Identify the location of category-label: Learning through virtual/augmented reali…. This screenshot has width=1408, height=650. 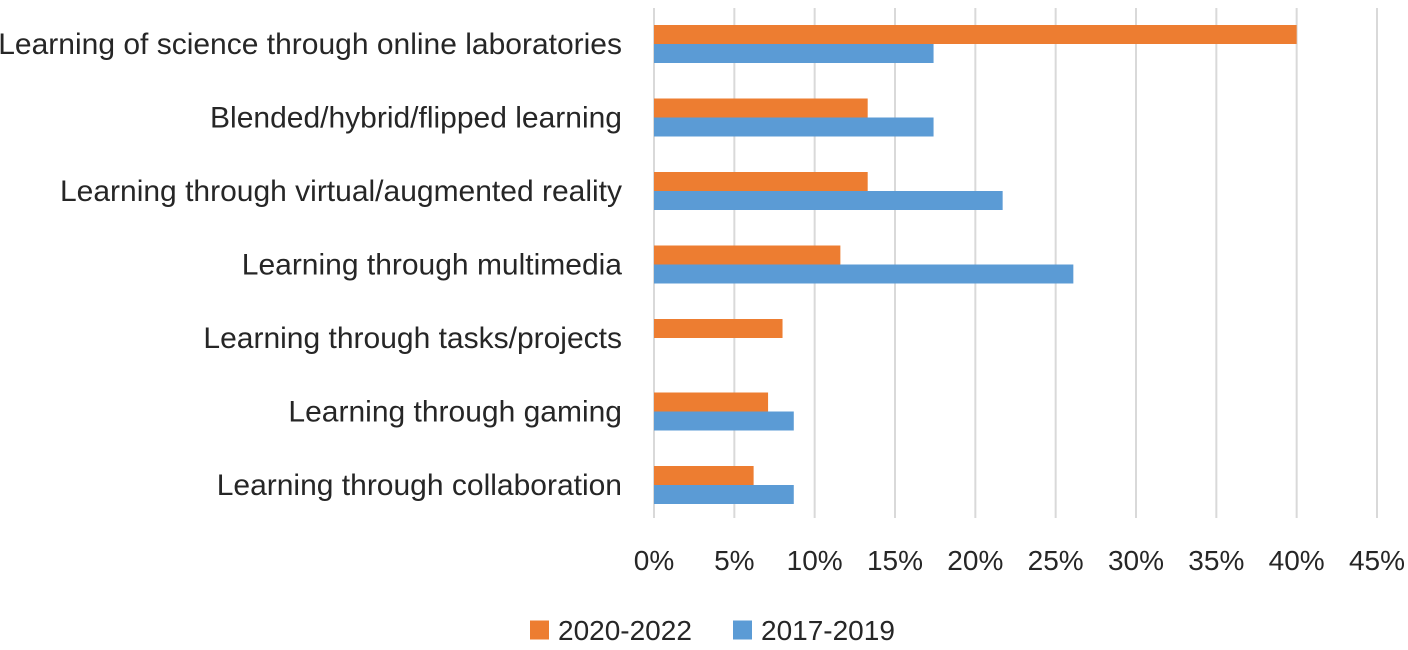
(341, 191).